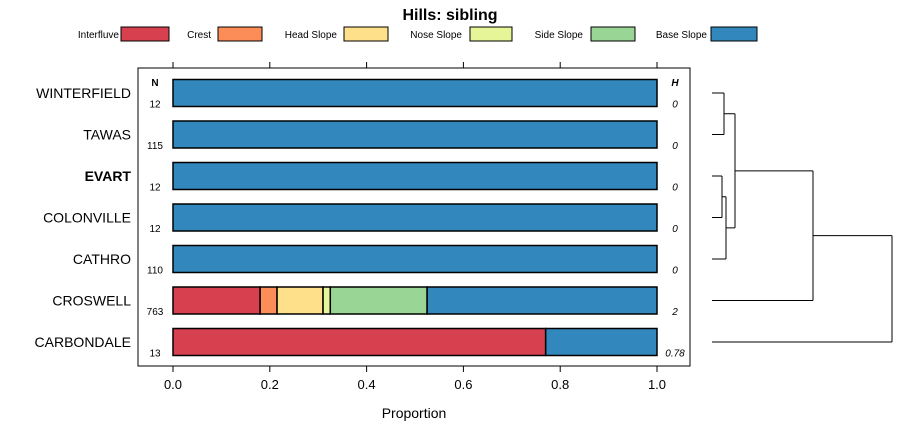 The image size is (900, 440). I want to click on x-tick-label: 0.0, so click(173, 384).